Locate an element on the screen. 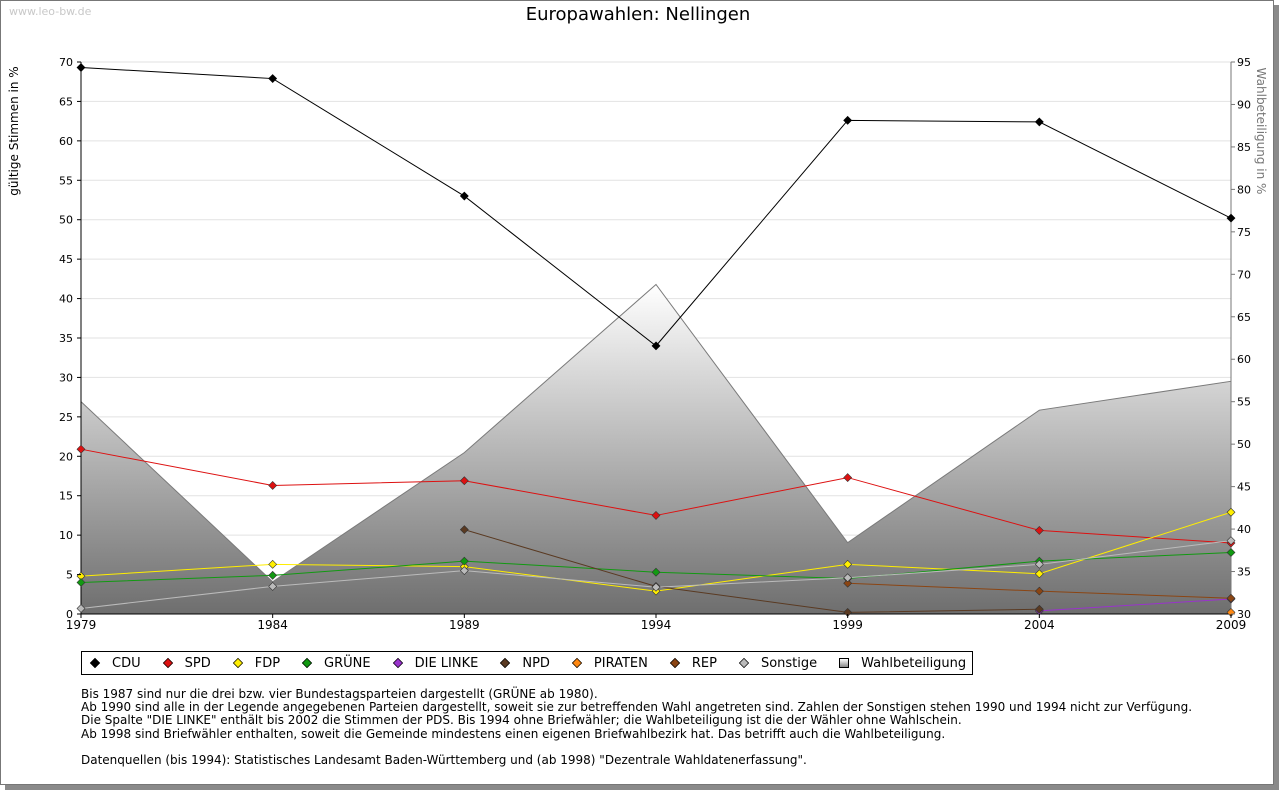 Image resolution: width=1280 pixels, height=791 pixels. y-tick-label: 45 is located at coordinates (66, 259).